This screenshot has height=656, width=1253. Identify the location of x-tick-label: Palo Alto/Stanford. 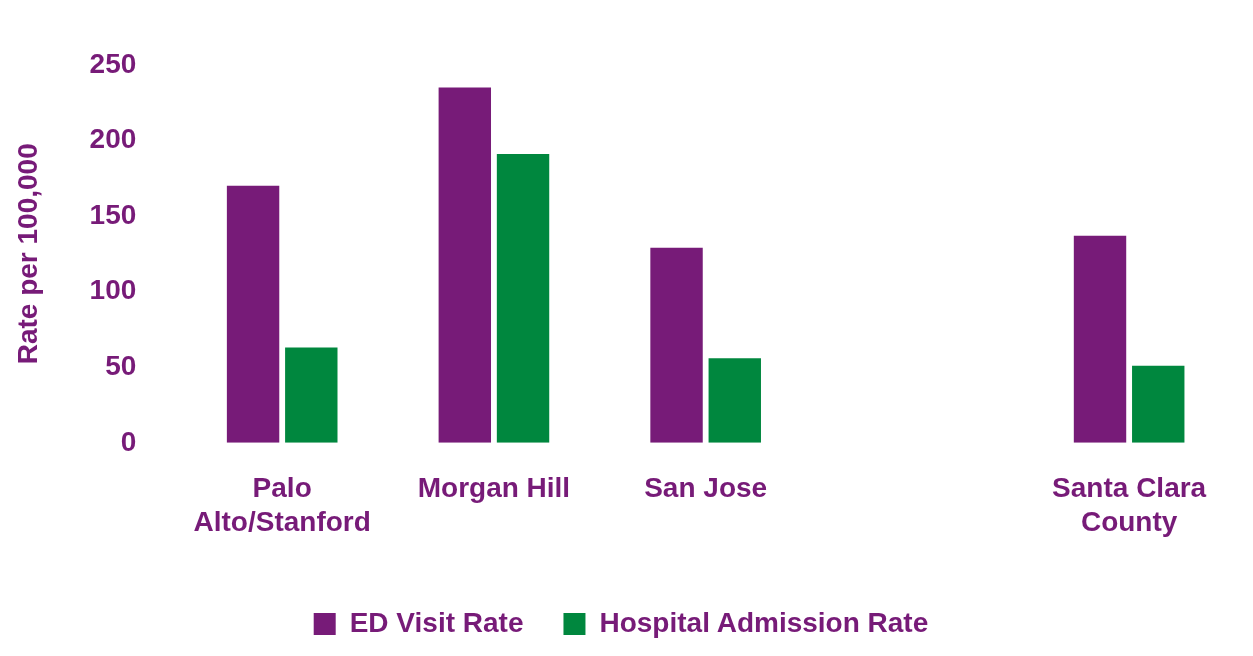
(282, 504).